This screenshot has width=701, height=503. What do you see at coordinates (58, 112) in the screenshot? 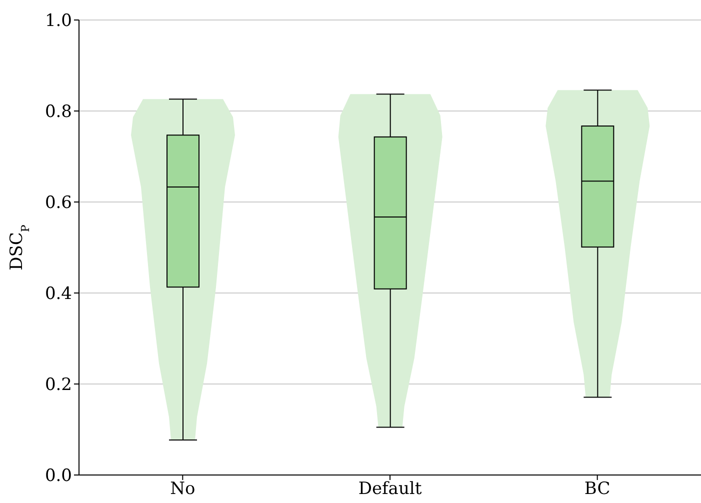
I see `y-tick-label: 0.8` at bounding box center [58, 112].